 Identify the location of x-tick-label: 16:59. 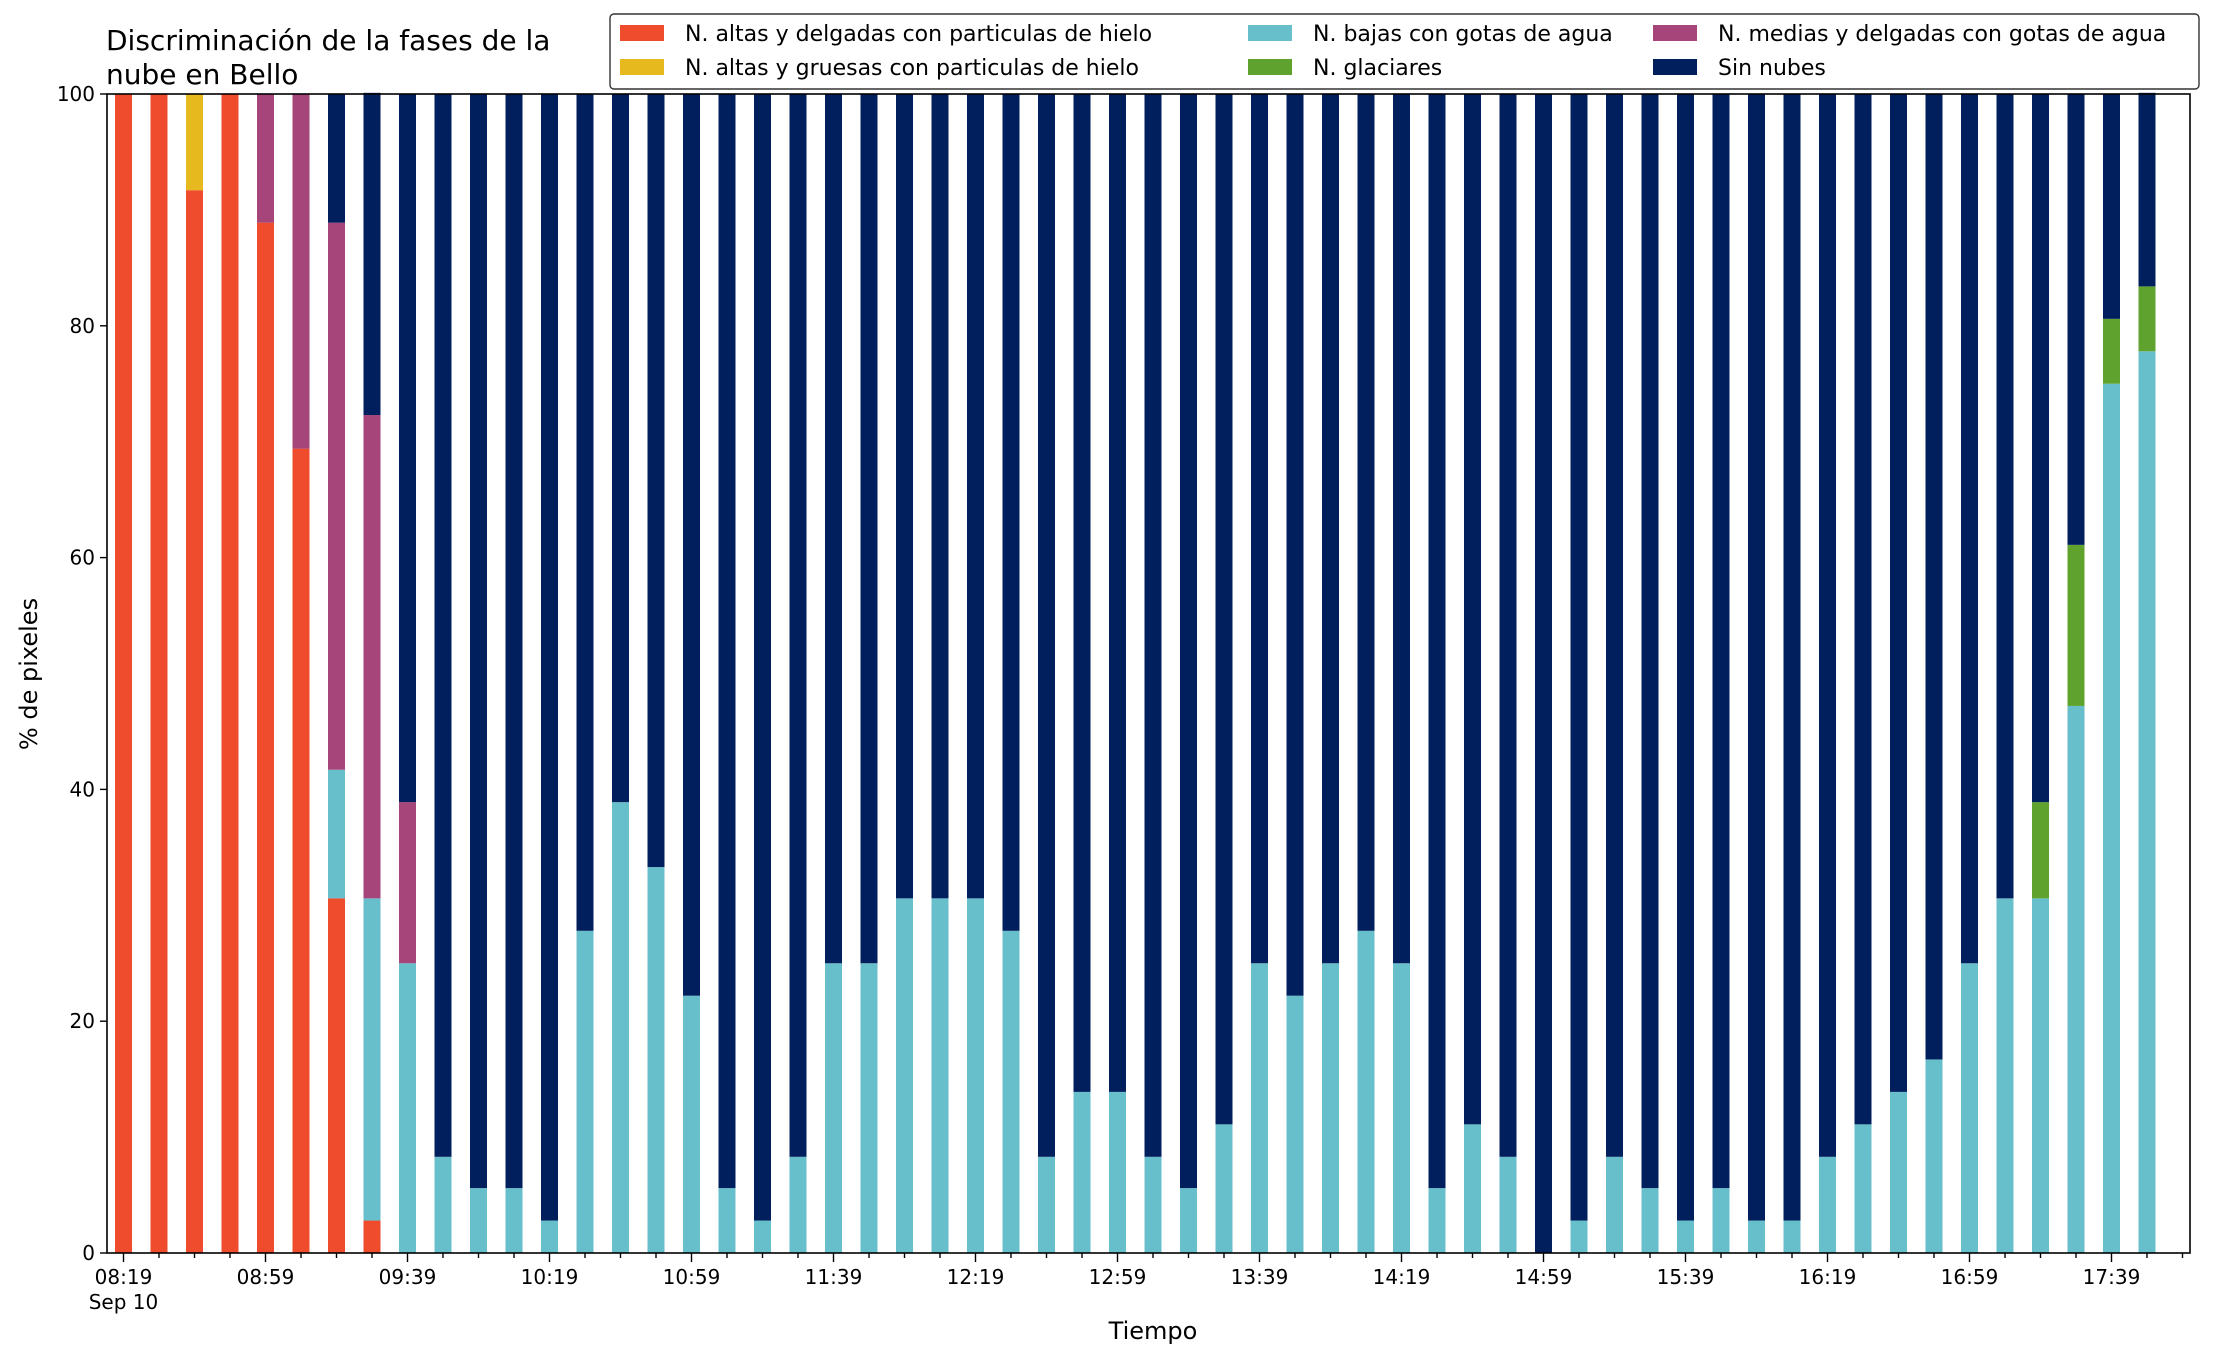
(1970, 1277).